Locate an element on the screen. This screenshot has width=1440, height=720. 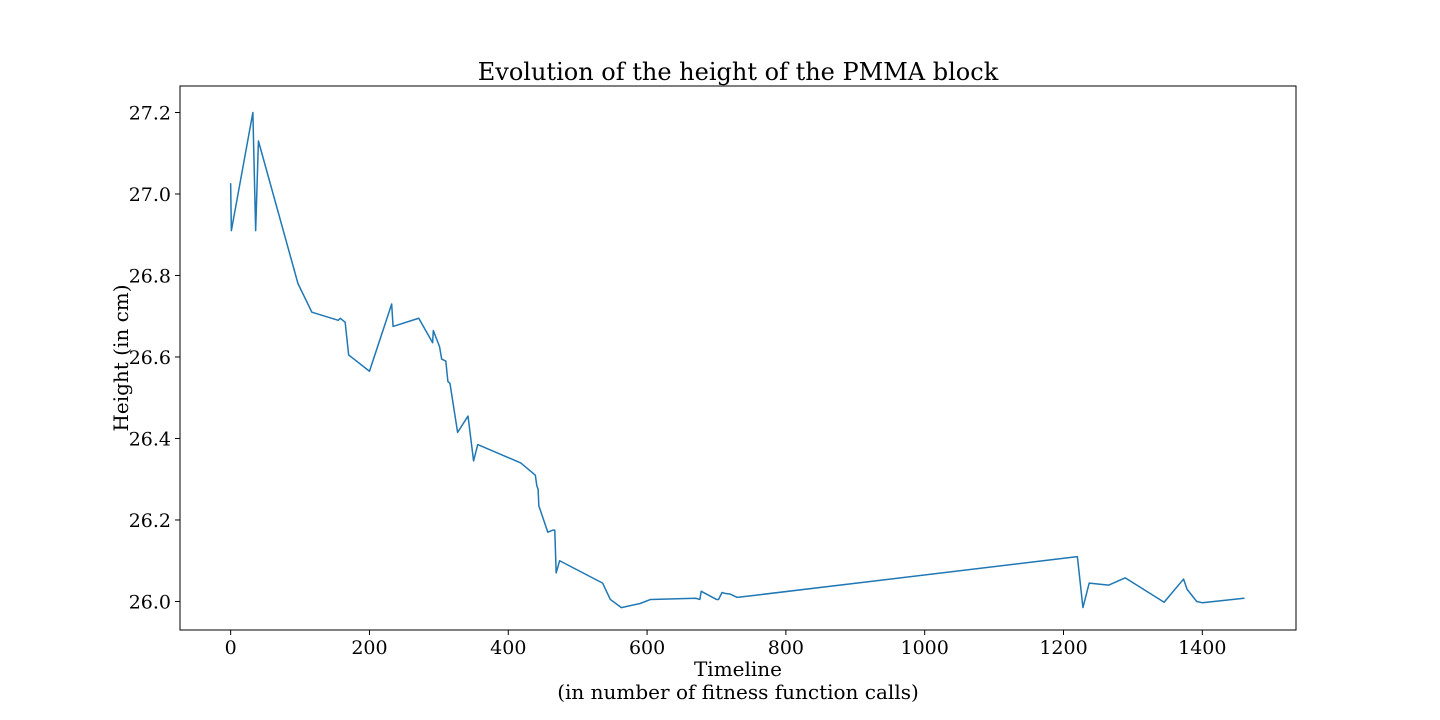
y-axis: 26.0 26.2 26.4 26.6 26.8 27.0 27.2 is located at coordinates (154, 357).